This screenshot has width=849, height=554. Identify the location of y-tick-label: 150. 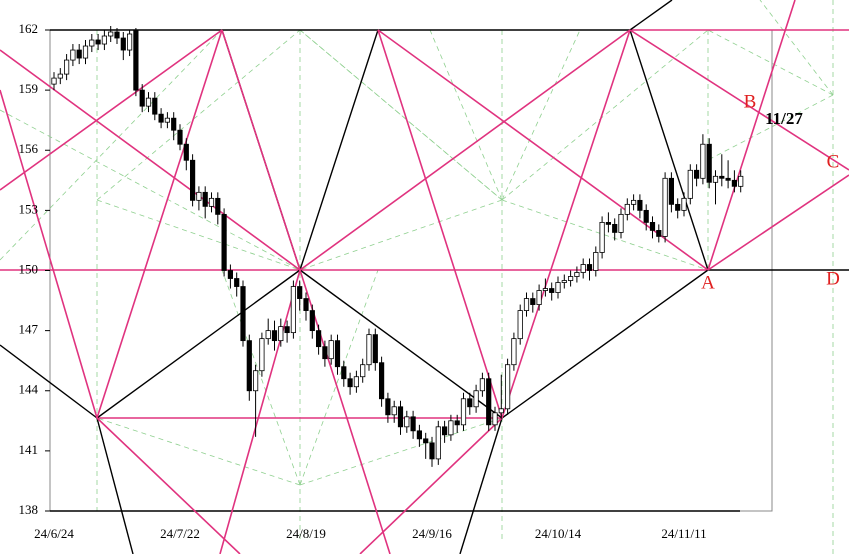
(29, 268).